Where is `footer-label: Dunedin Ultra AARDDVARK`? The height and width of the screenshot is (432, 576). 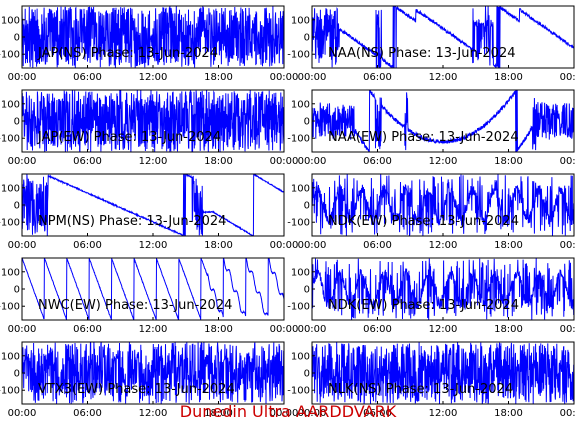 footer-label: Dunedin Ultra AARDDVARK is located at coordinates (288, 411).